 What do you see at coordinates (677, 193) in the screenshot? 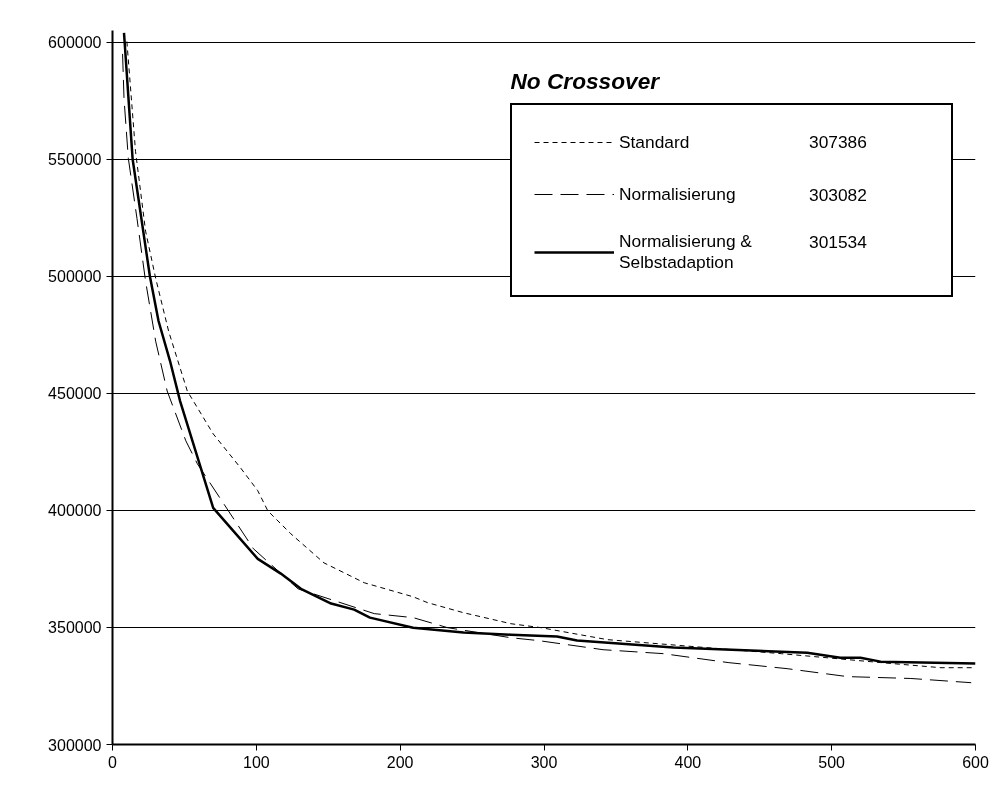
I see `legend-label: Normalisierung` at bounding box center [677, 193].